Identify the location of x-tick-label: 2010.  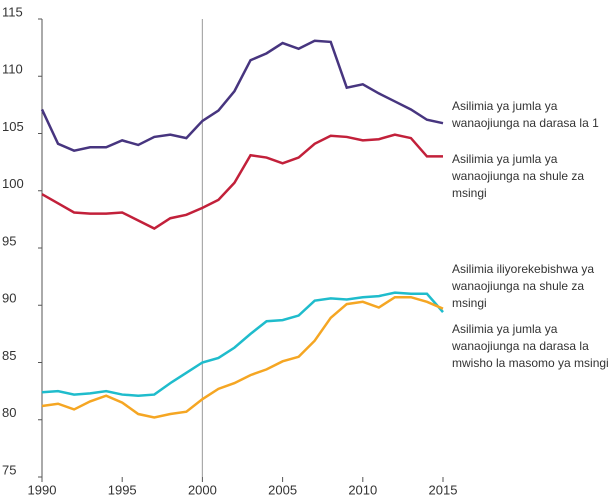
(362, 489).